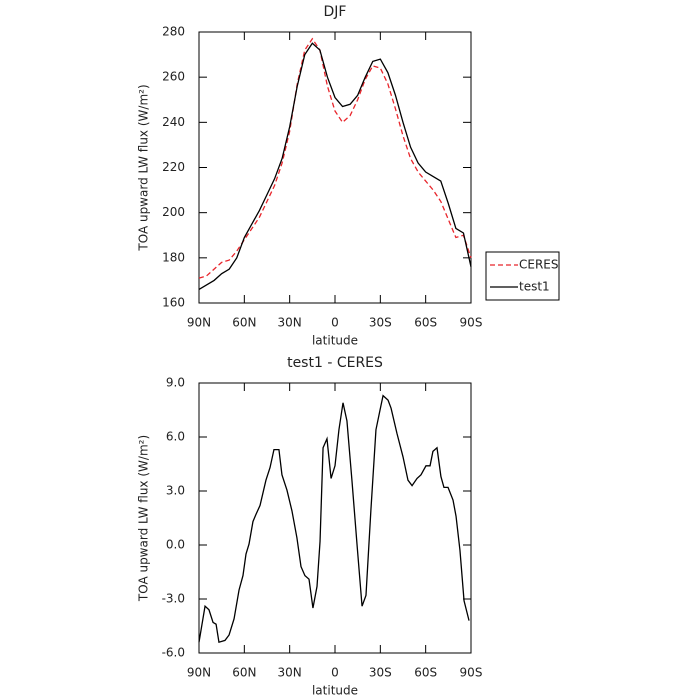  I want to click on legend-box, so click(522, 276).